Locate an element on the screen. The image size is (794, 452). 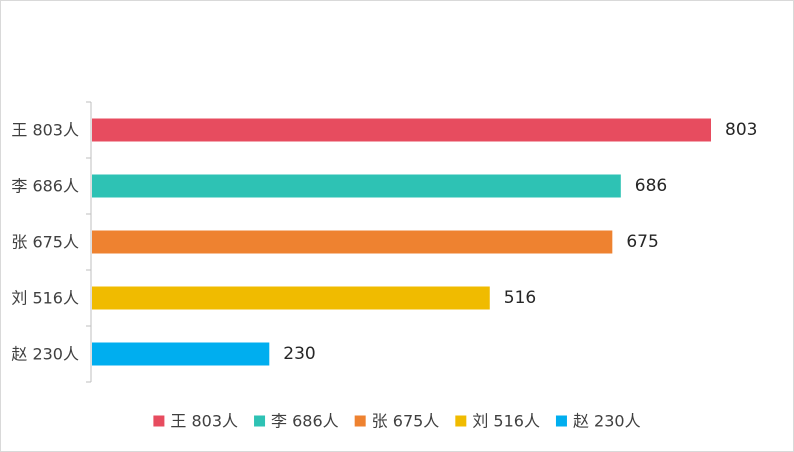
data-label: 675 is located at coordinates (642, 242).